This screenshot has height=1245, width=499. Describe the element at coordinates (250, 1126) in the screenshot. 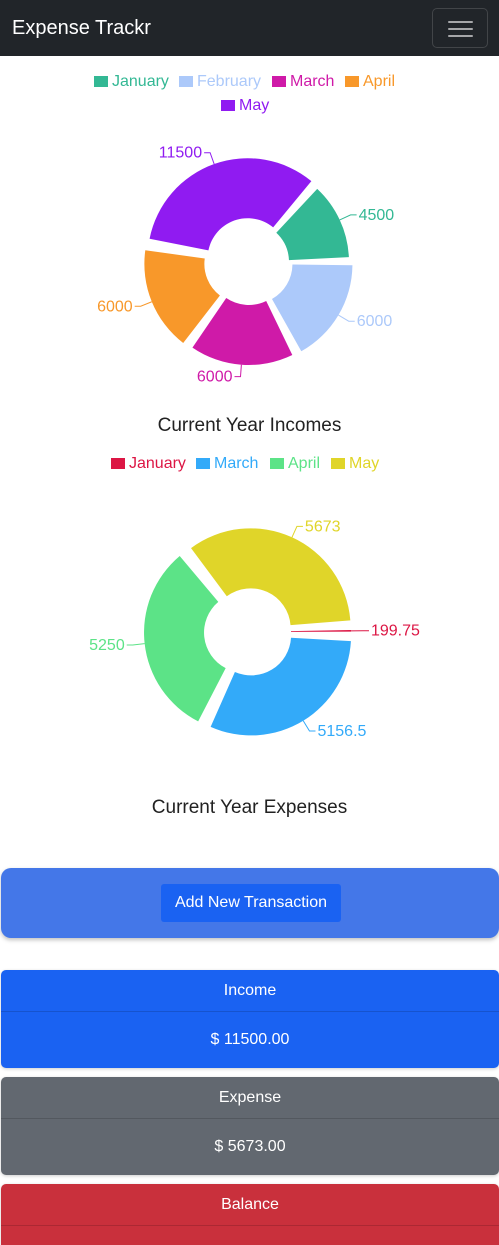

I see `expense-card: Expense $ 5673.00` at that location.